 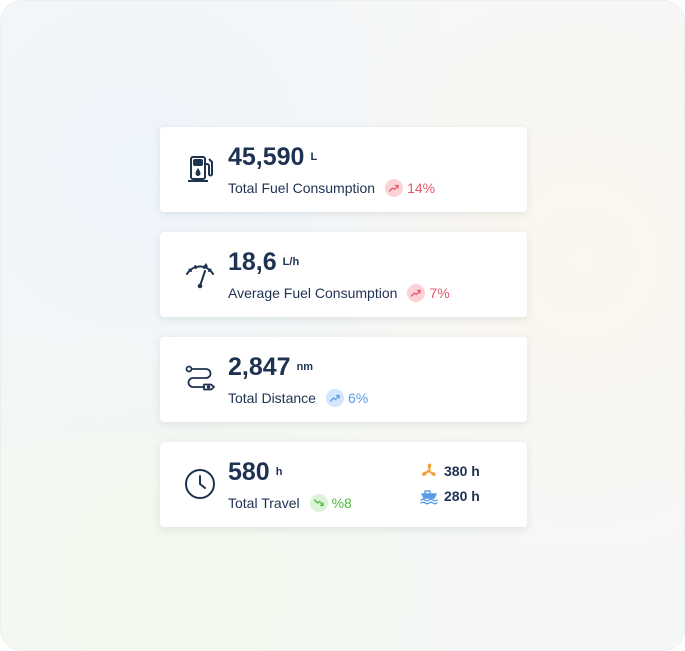 What do you see at coordinates (279, 472) in the screenshot?
I see `metric-unit: h` at bounding box center [279, 472].